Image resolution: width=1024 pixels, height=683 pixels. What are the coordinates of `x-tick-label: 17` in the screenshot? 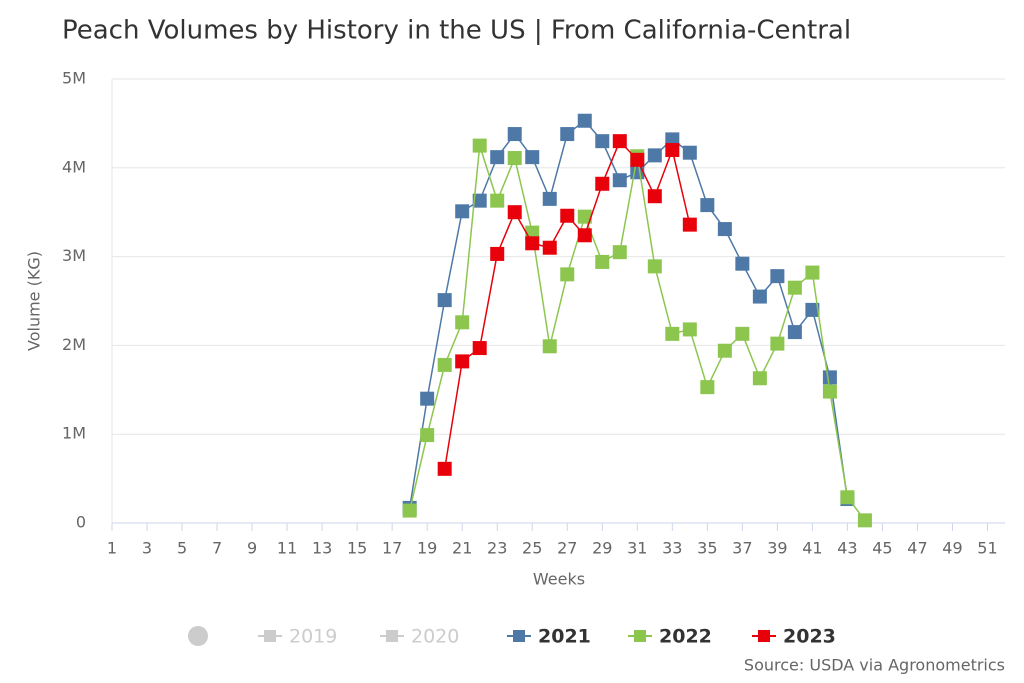 It's located at (392, 548).